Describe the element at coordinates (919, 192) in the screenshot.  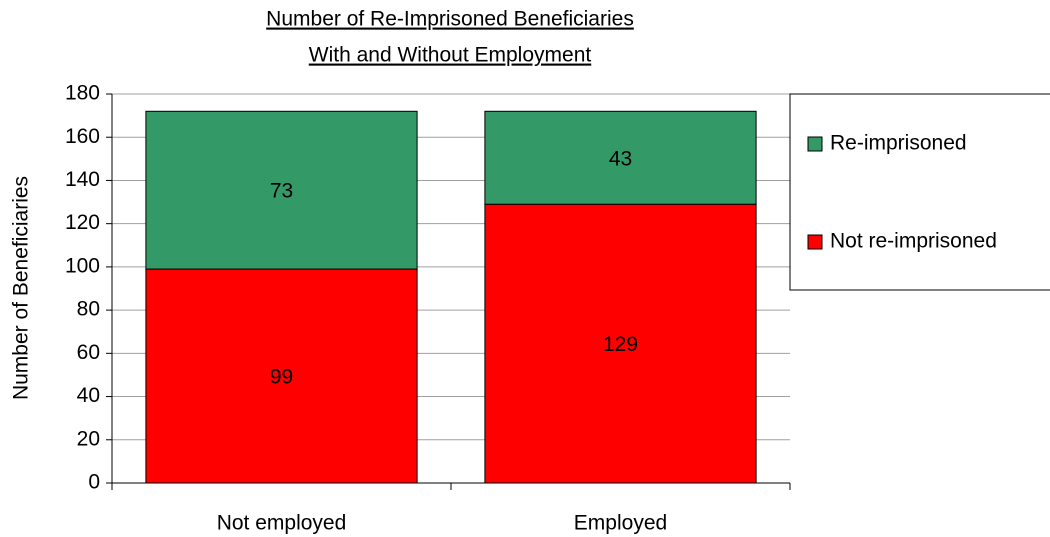
I see `legend-box` at that location.